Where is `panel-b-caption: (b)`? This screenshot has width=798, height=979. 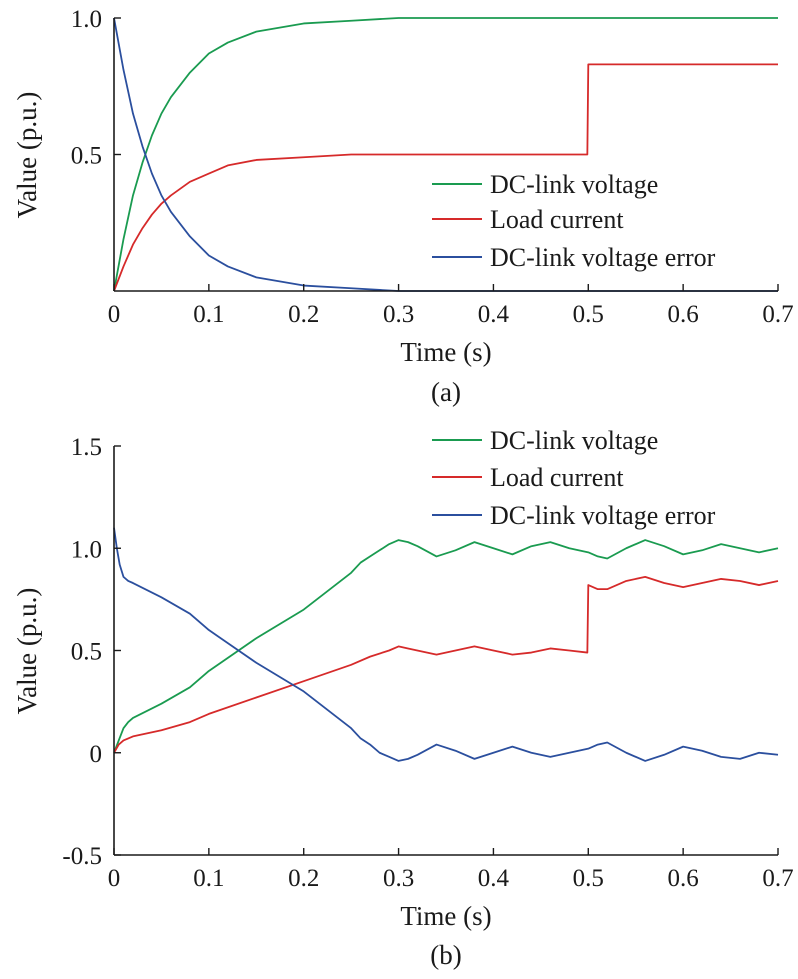 panel-b-caption: (b) is located at coordinates (445, 955).